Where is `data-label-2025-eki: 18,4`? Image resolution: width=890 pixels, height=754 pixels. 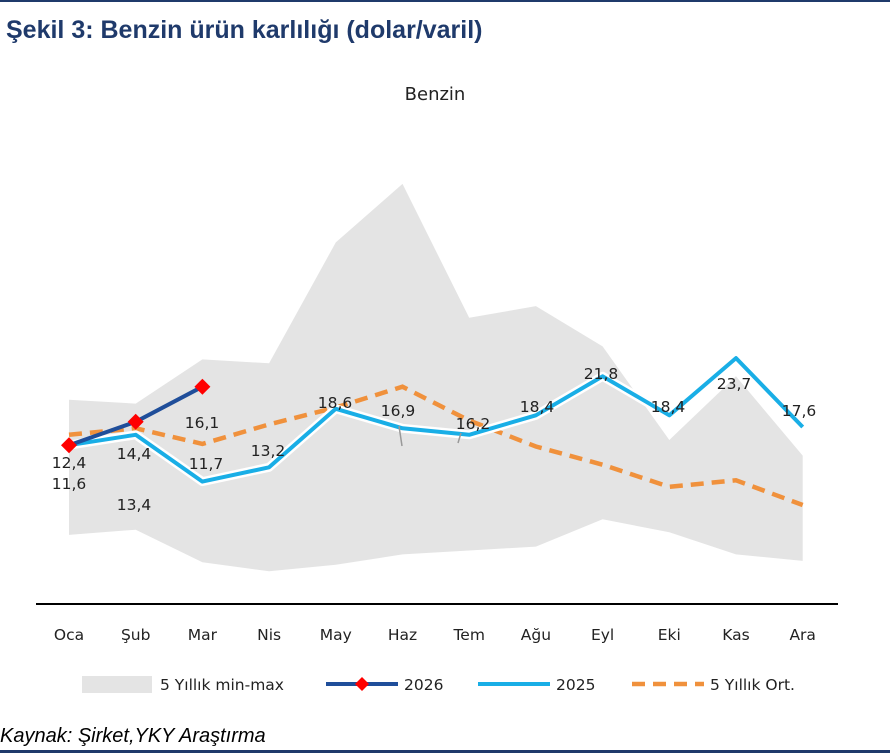
data-label-2025-eki: 18,4 is located at coordinates (668, 407).